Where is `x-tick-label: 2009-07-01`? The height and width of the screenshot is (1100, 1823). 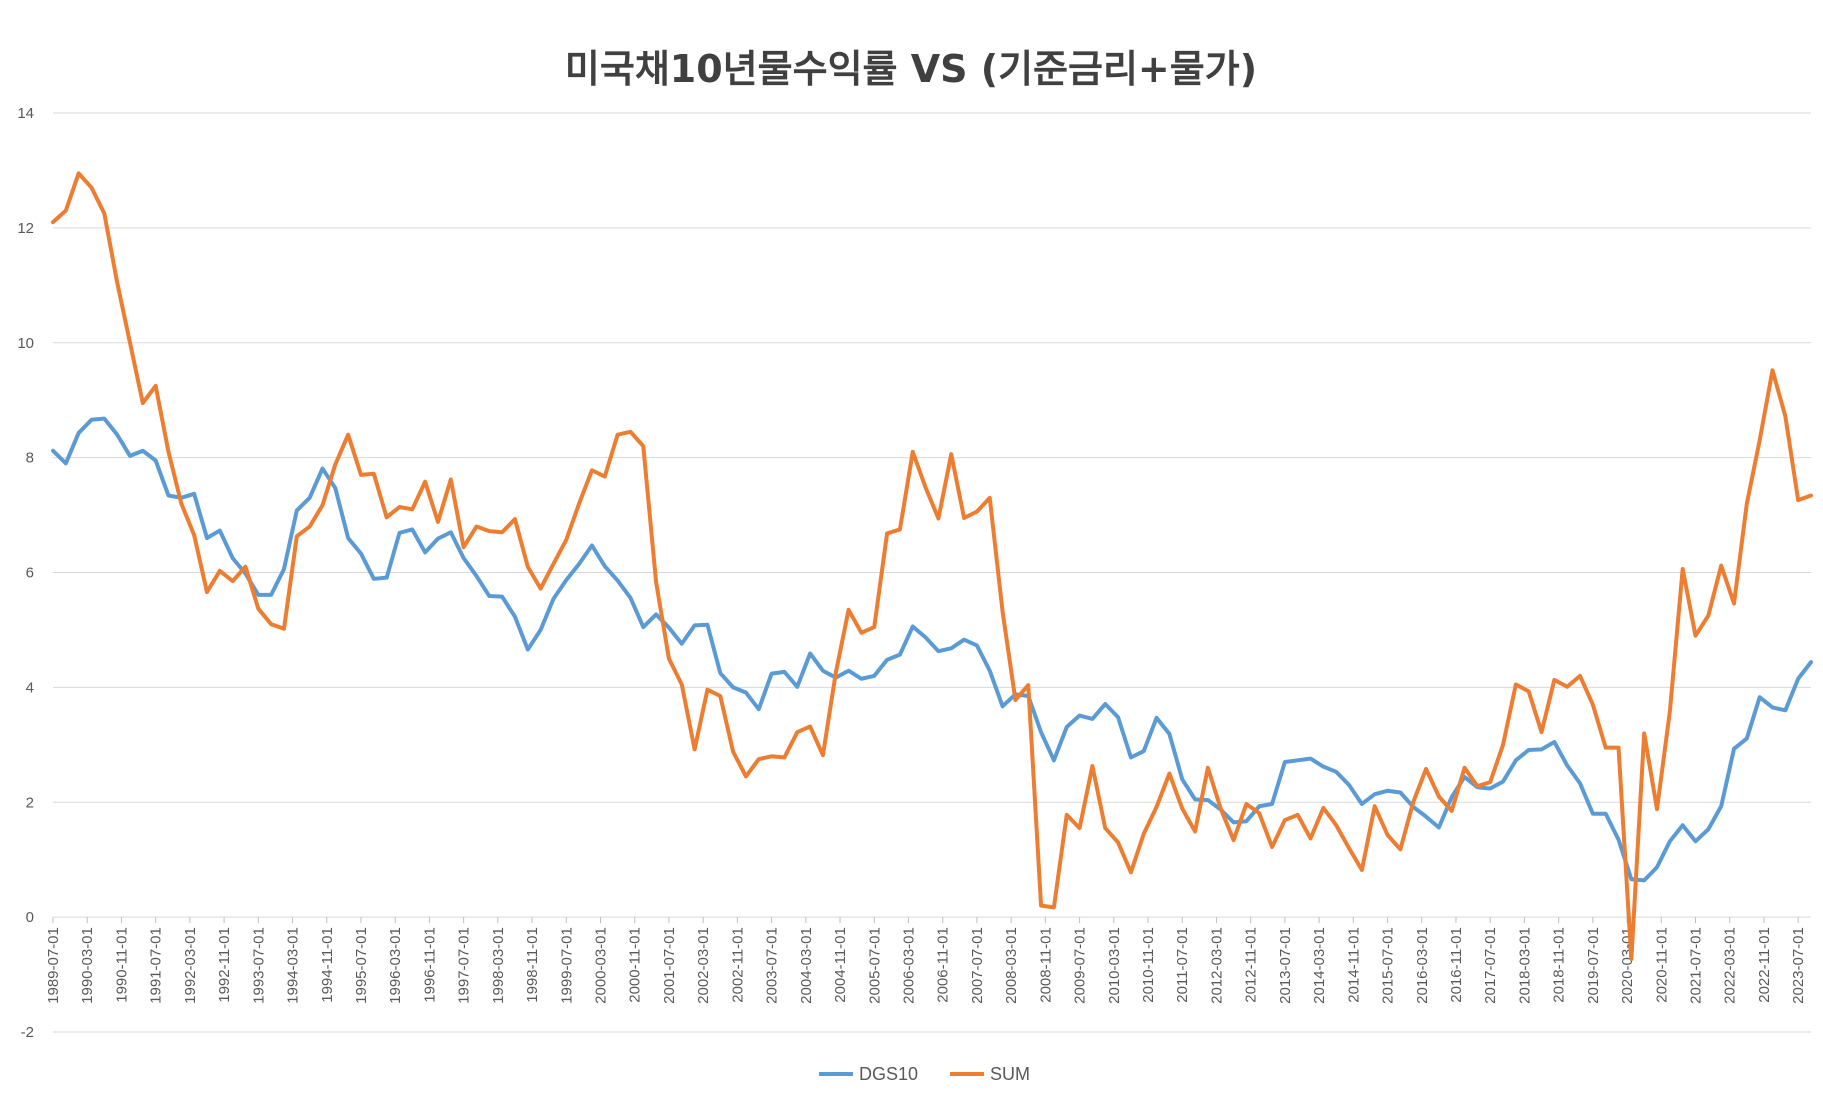 x-tick-label: 2009-07-01 is located at coordinates (1080, 965).